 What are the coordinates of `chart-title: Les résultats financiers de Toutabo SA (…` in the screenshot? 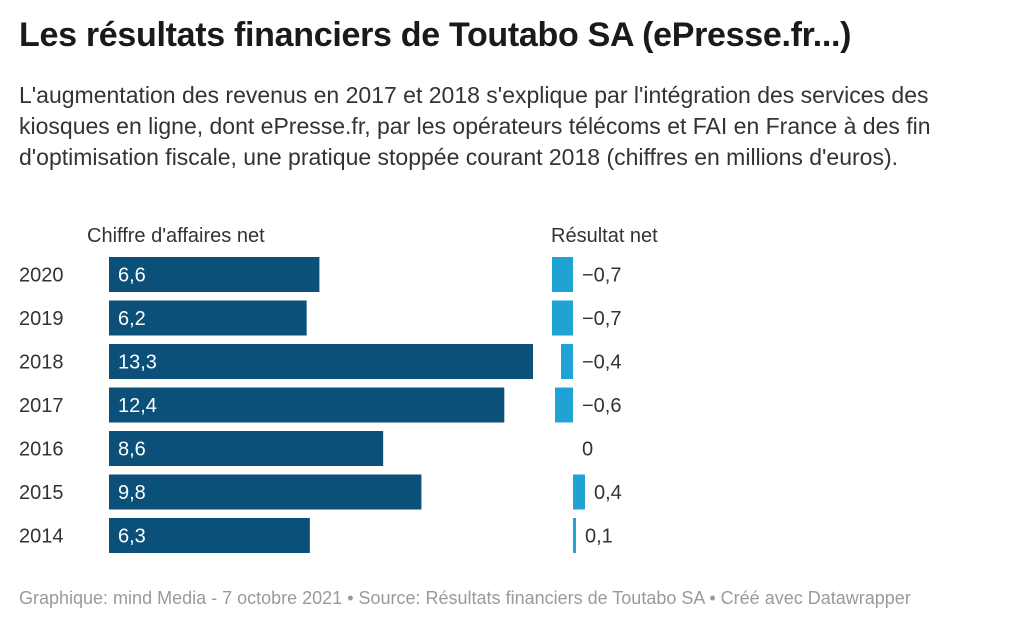 It's located at (435, 35).